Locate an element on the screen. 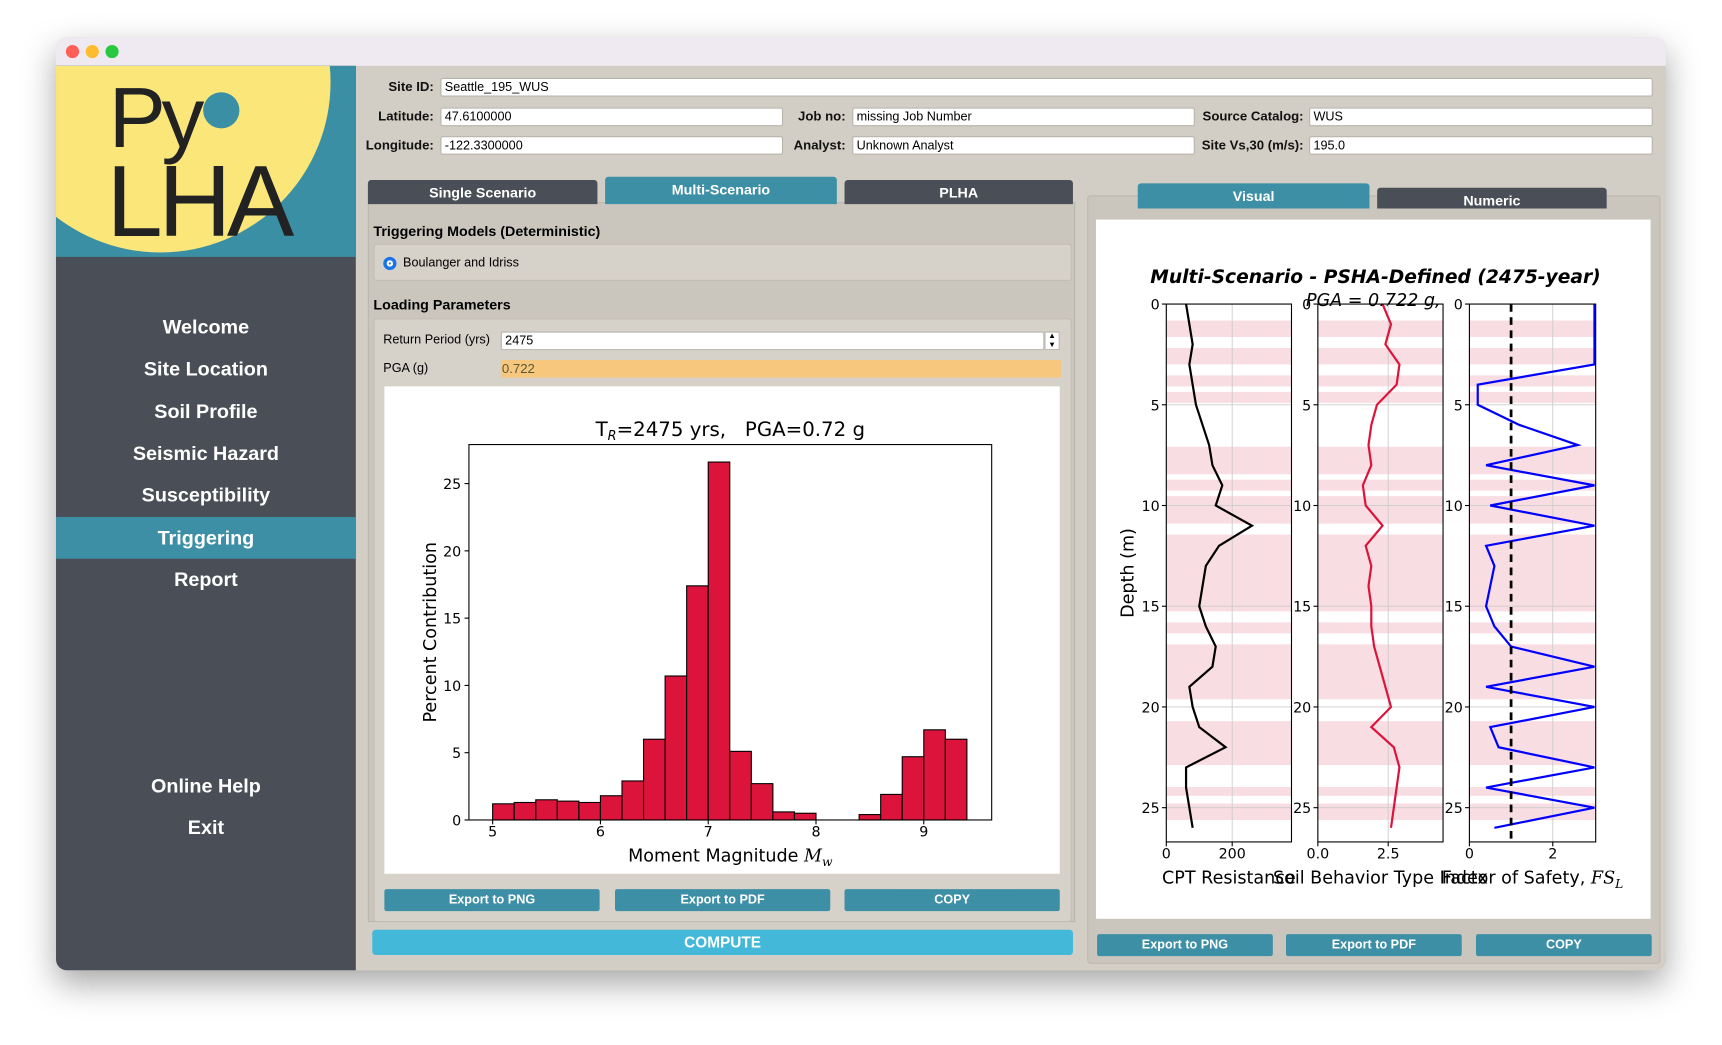 The height and width of the screenshot is (1045, 1722). label: Return Period (yrs) is located at coordinates (436, 340).